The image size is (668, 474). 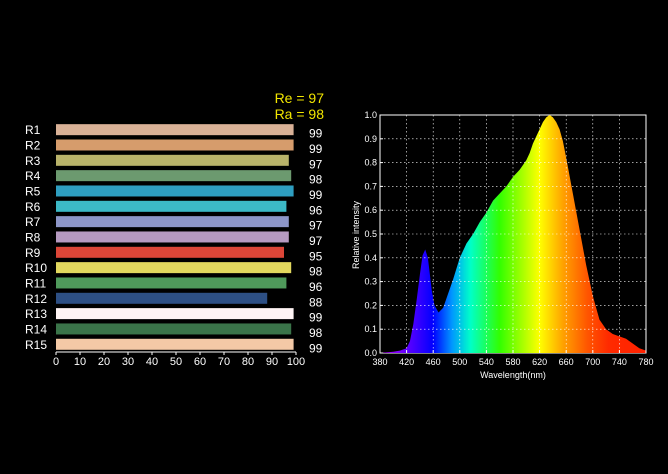 What do you see at coordinates (316, 195) in the screenshot?
I see `value-label-r5: 99` at bounding box center [316, 195].